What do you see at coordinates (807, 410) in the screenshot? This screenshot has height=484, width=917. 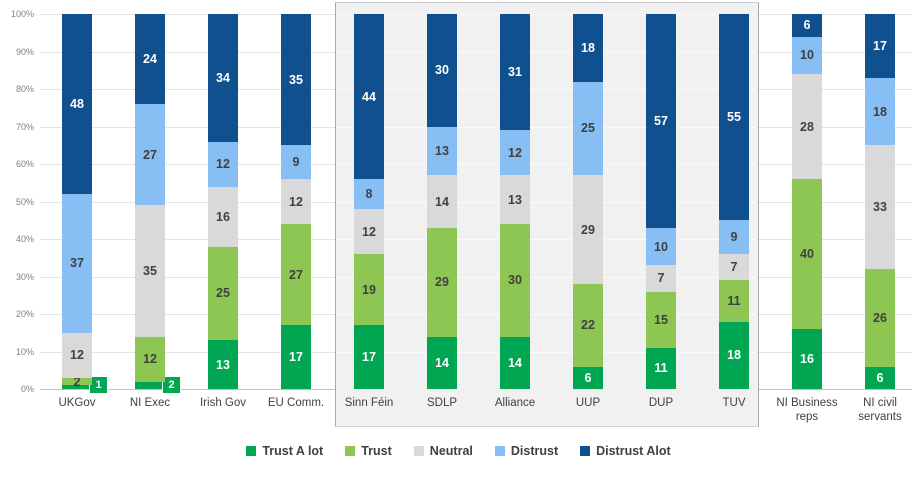 I see `x-axis-category-label: NI Business reps` at bounding box center [807, 410].